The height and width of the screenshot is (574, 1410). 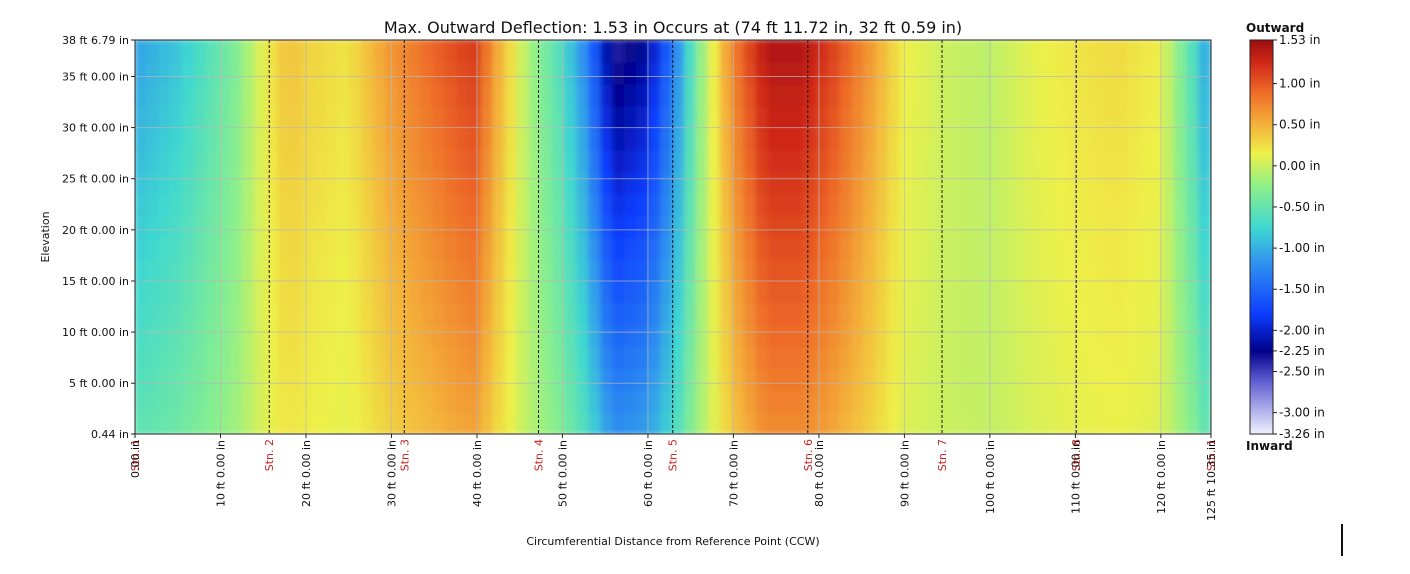 What do you see at coordinates (306, 473) in the screenshot?
I see `x-tick-label: 20 ft 0.00 in` at bounding box center [306, 473].